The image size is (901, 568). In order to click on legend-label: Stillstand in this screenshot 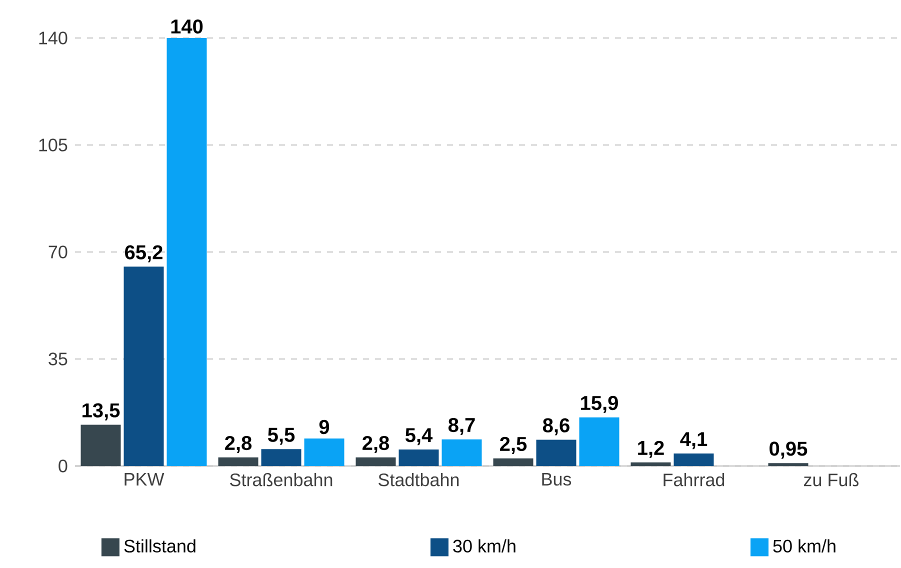, I will do `click(160, 546)`.